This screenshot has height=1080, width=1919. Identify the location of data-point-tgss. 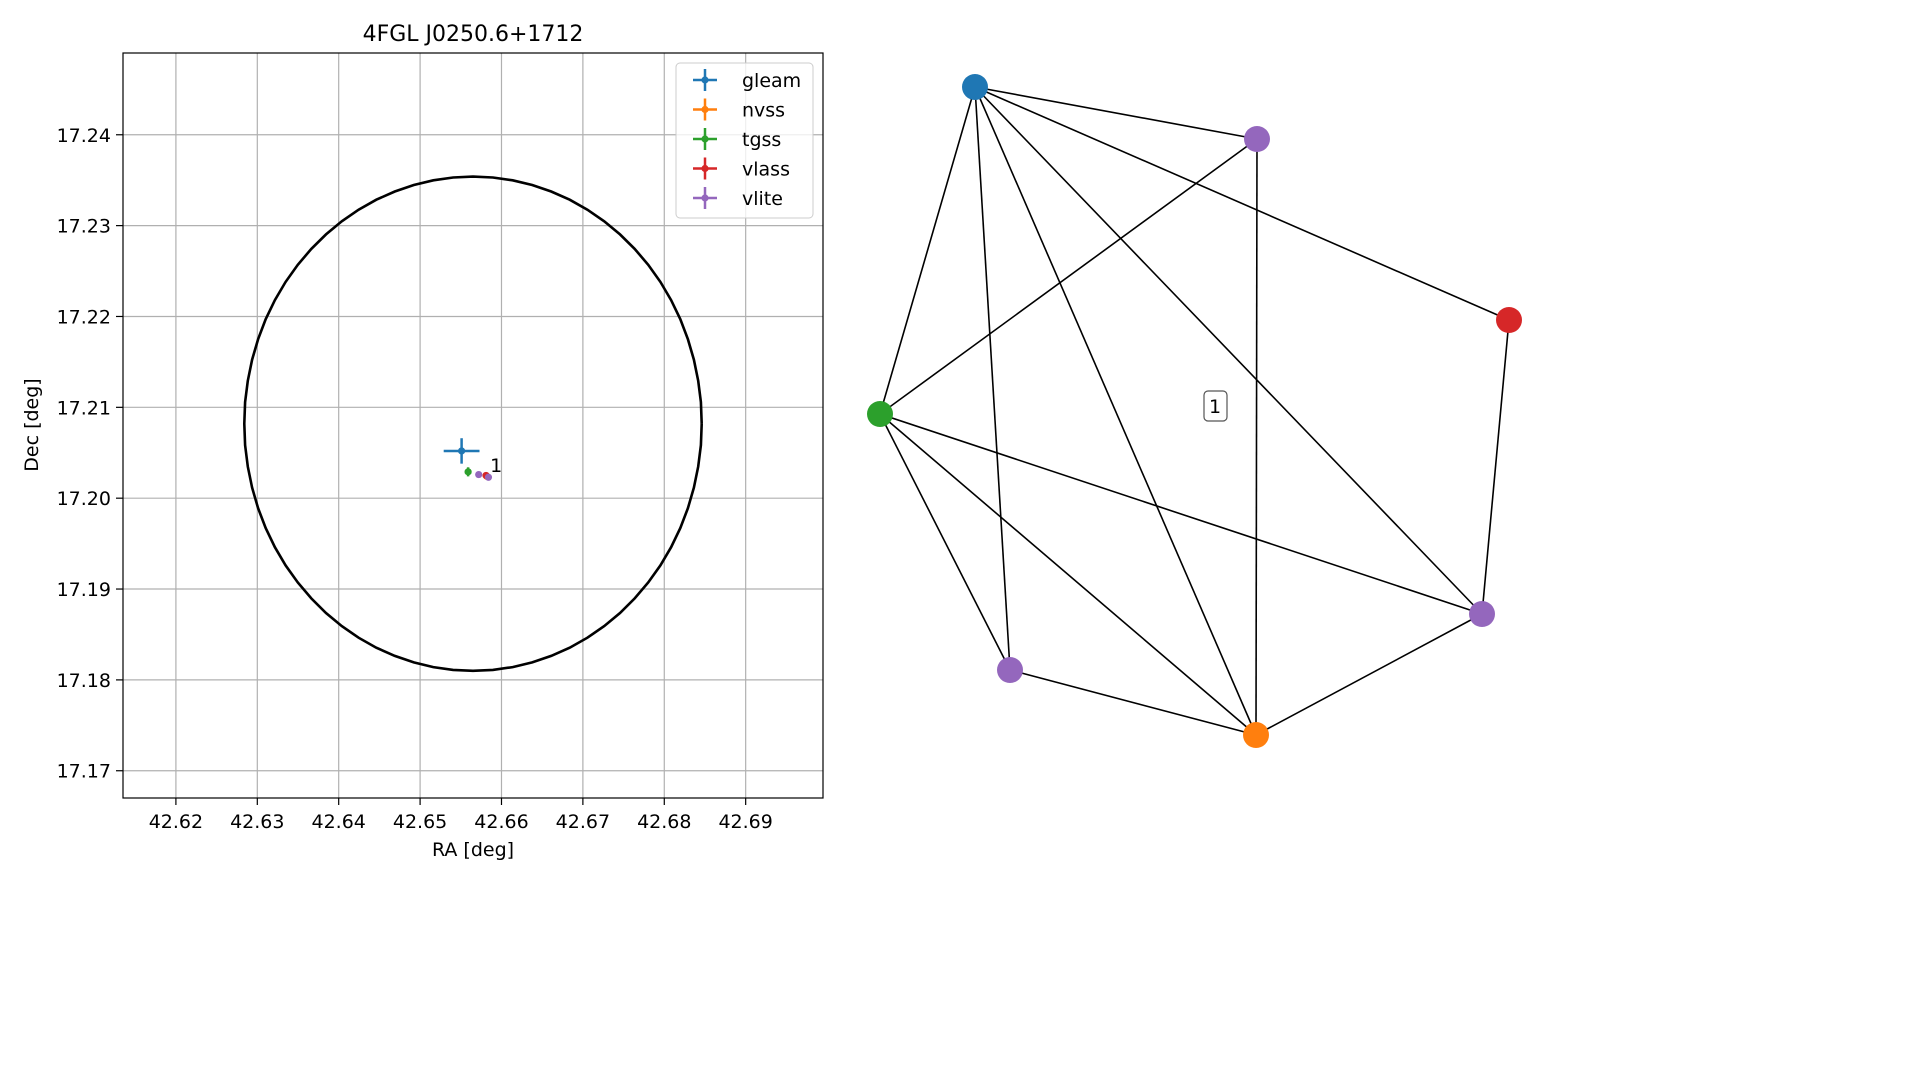
(468, 472).